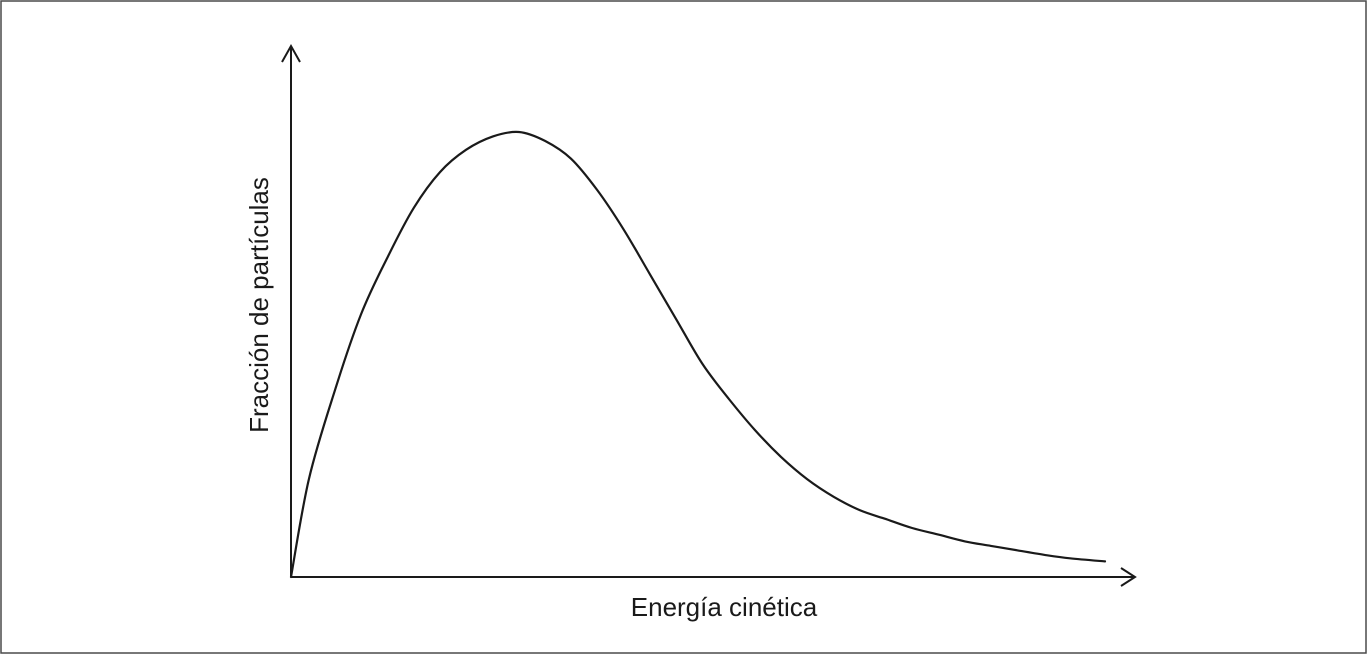  What do you see at coordinates (259, 305) in the screenshot?
I see `y-axis-label: Fracción de partículas` at bounding box center [259, 305].